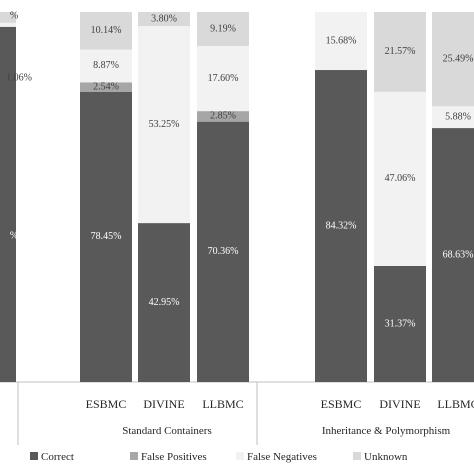 The height and width of the screenshot is (474, 474). What do you see at coordinates (19, 77) in the screenshot?
I see `data-label: 1.06%` at bounding box center [19, 77].